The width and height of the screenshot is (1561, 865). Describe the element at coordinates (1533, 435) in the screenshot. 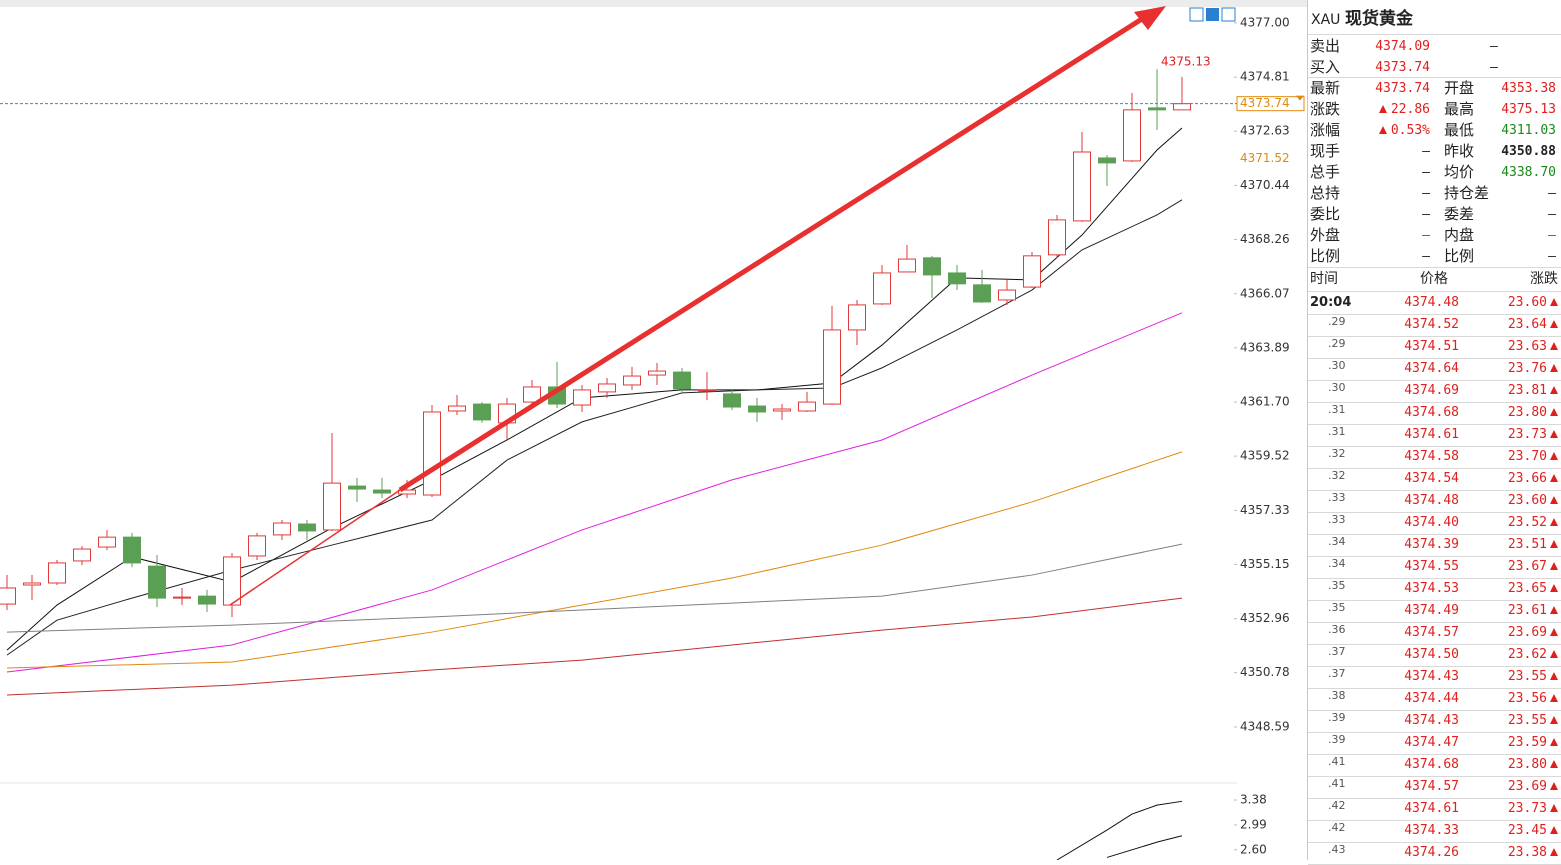

I see `tick-change: 23.73` at that location.